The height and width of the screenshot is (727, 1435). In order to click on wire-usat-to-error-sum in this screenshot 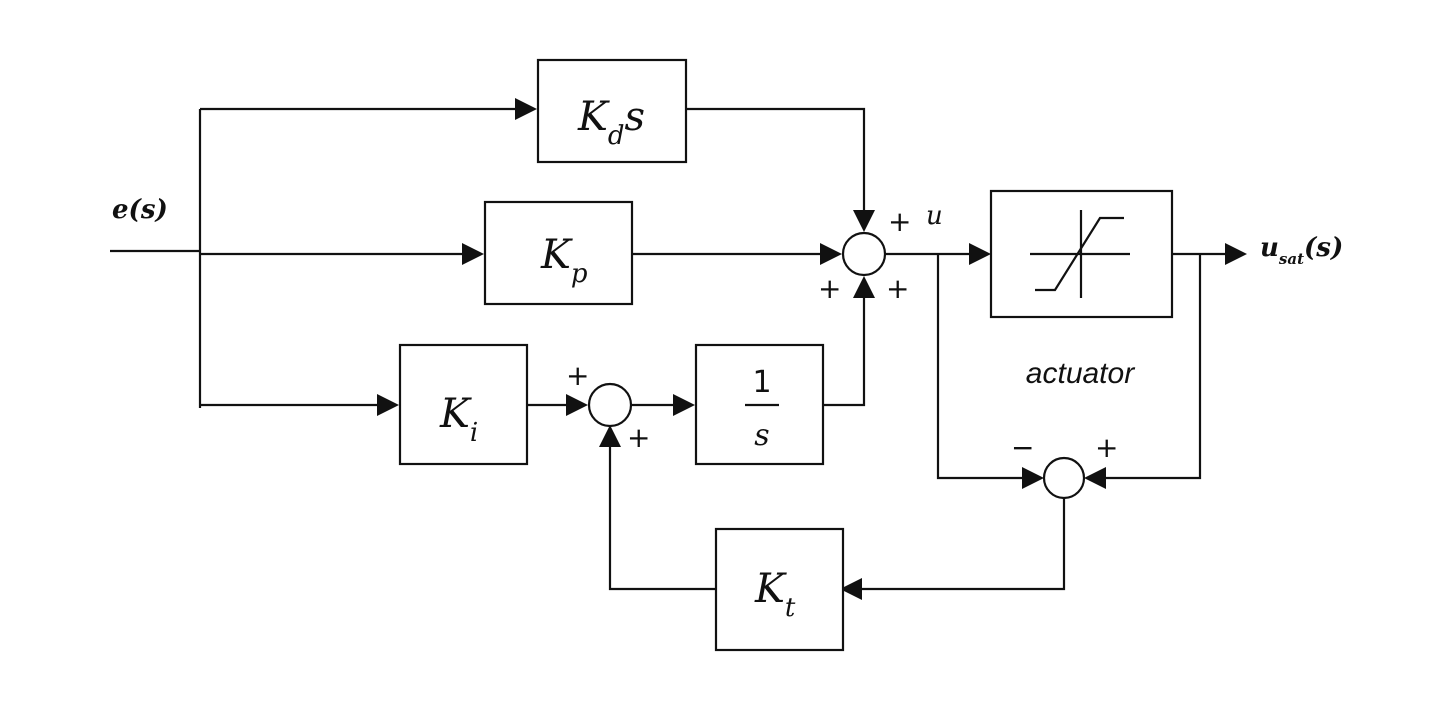, I will do `click(1154, 367)`.